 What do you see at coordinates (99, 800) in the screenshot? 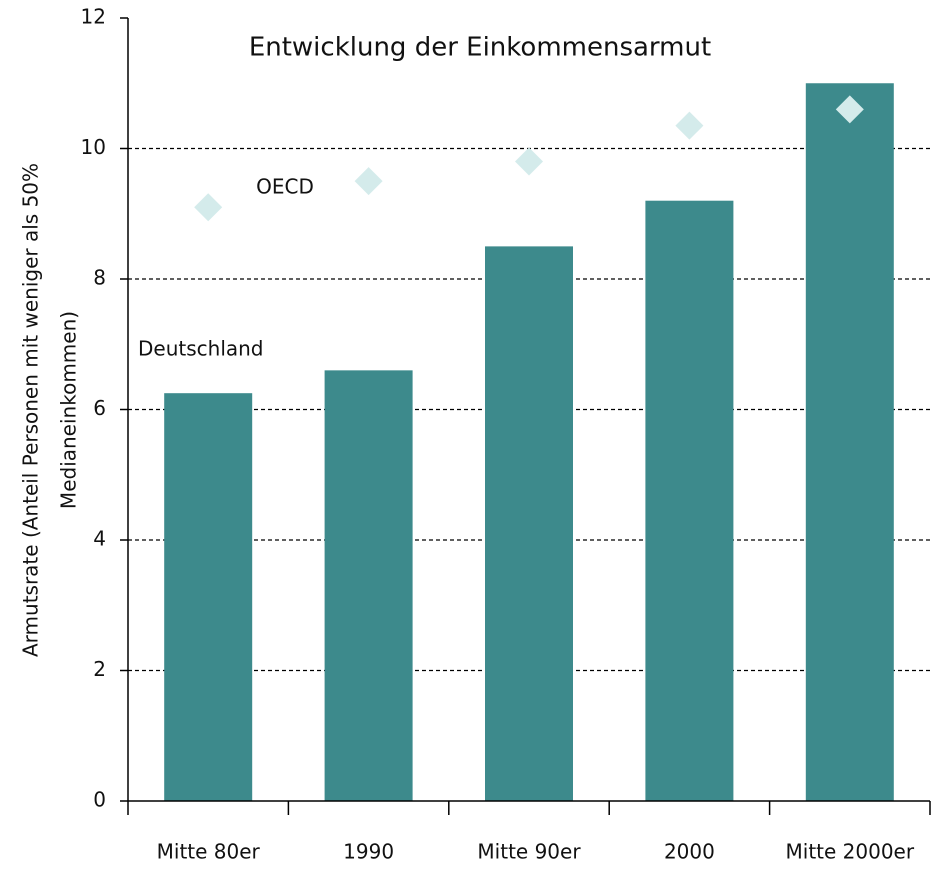
I see `y-tick-label: 0` at bounding box center [99, 800].